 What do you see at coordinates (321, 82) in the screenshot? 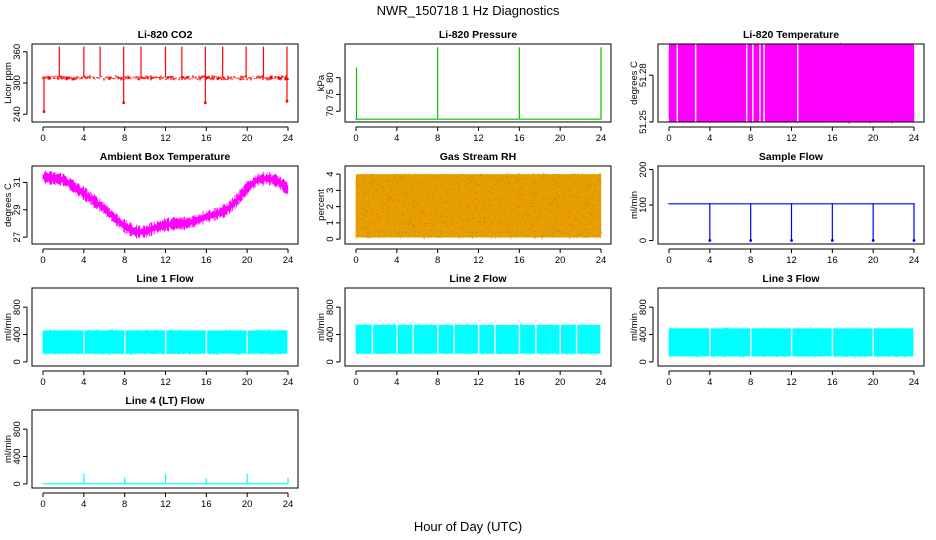
I see `y-axis-label: kPa` at bounding box center [321, 82].